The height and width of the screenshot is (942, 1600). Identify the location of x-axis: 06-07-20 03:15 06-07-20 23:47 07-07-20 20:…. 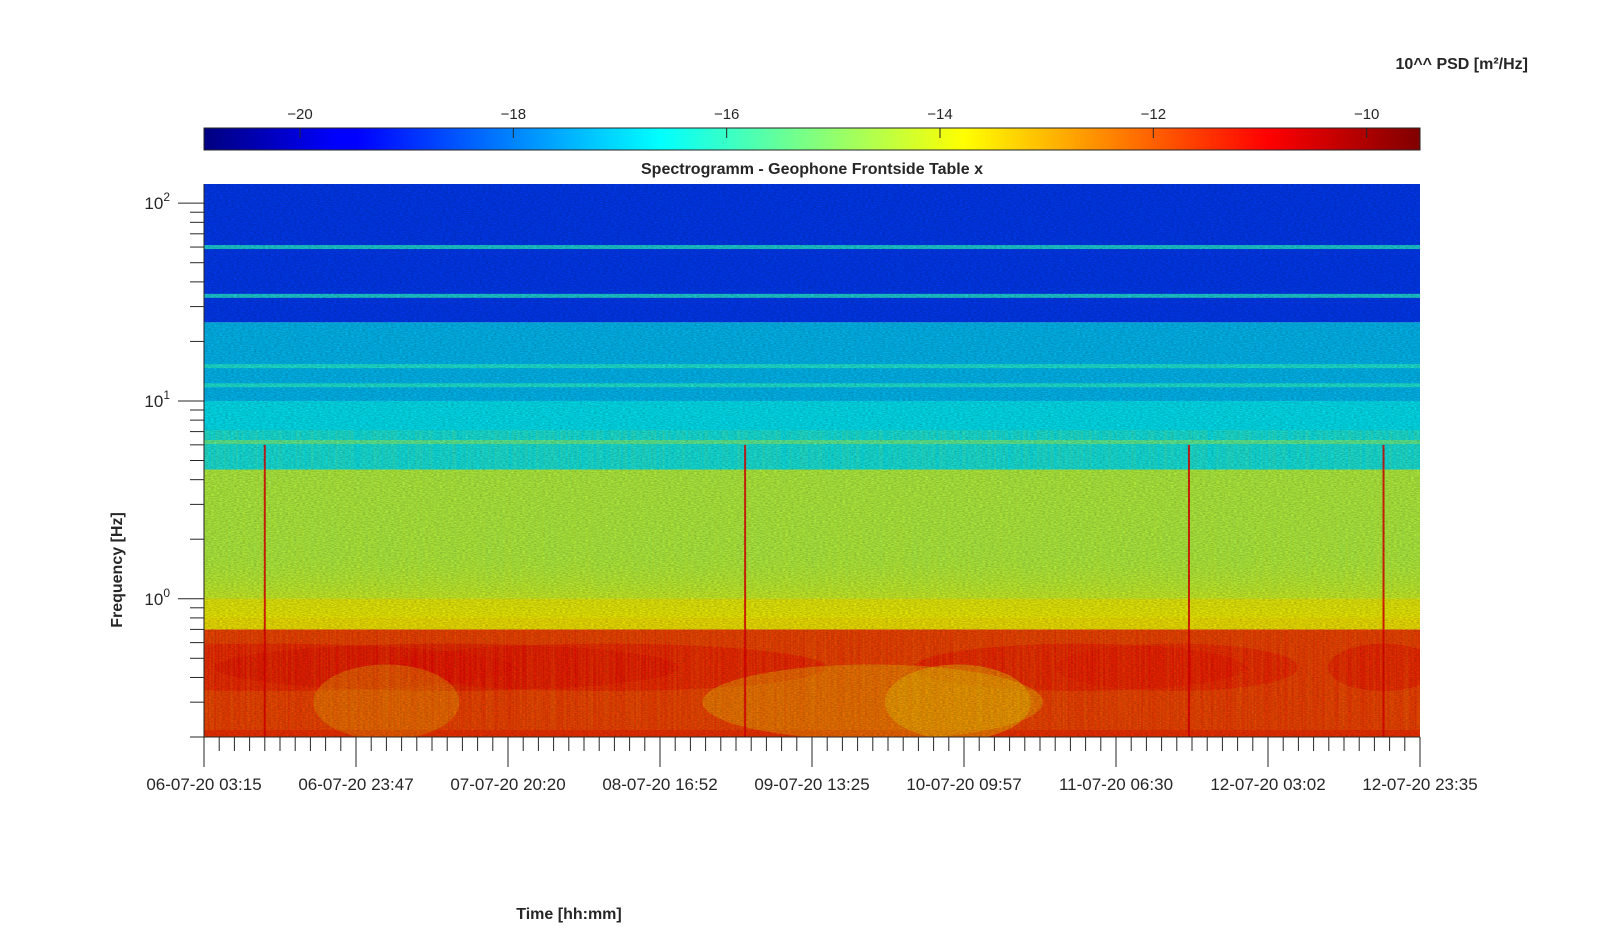
(812, 765).